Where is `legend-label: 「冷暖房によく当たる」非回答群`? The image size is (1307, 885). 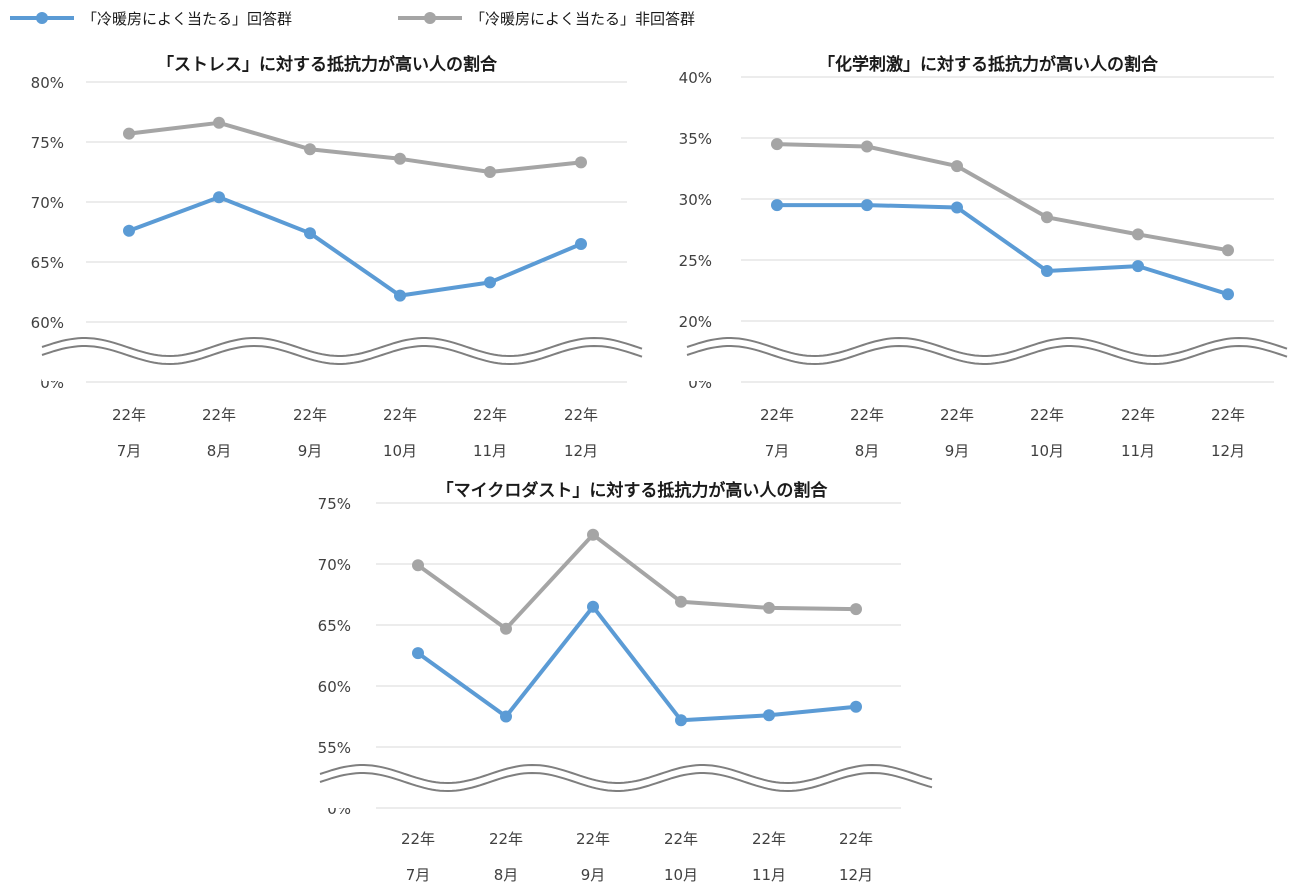
legend-label: 「冷暖房によく当たる」非回答群 is located at coordinates (582, 19).